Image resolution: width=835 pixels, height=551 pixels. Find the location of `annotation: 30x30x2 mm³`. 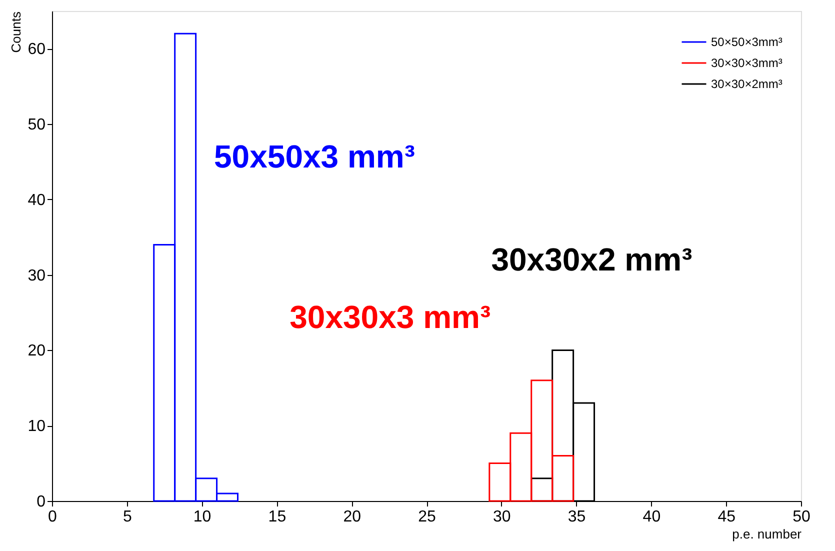

annotation: 30x30x2 mm³ is located at coordinates (591, 260).